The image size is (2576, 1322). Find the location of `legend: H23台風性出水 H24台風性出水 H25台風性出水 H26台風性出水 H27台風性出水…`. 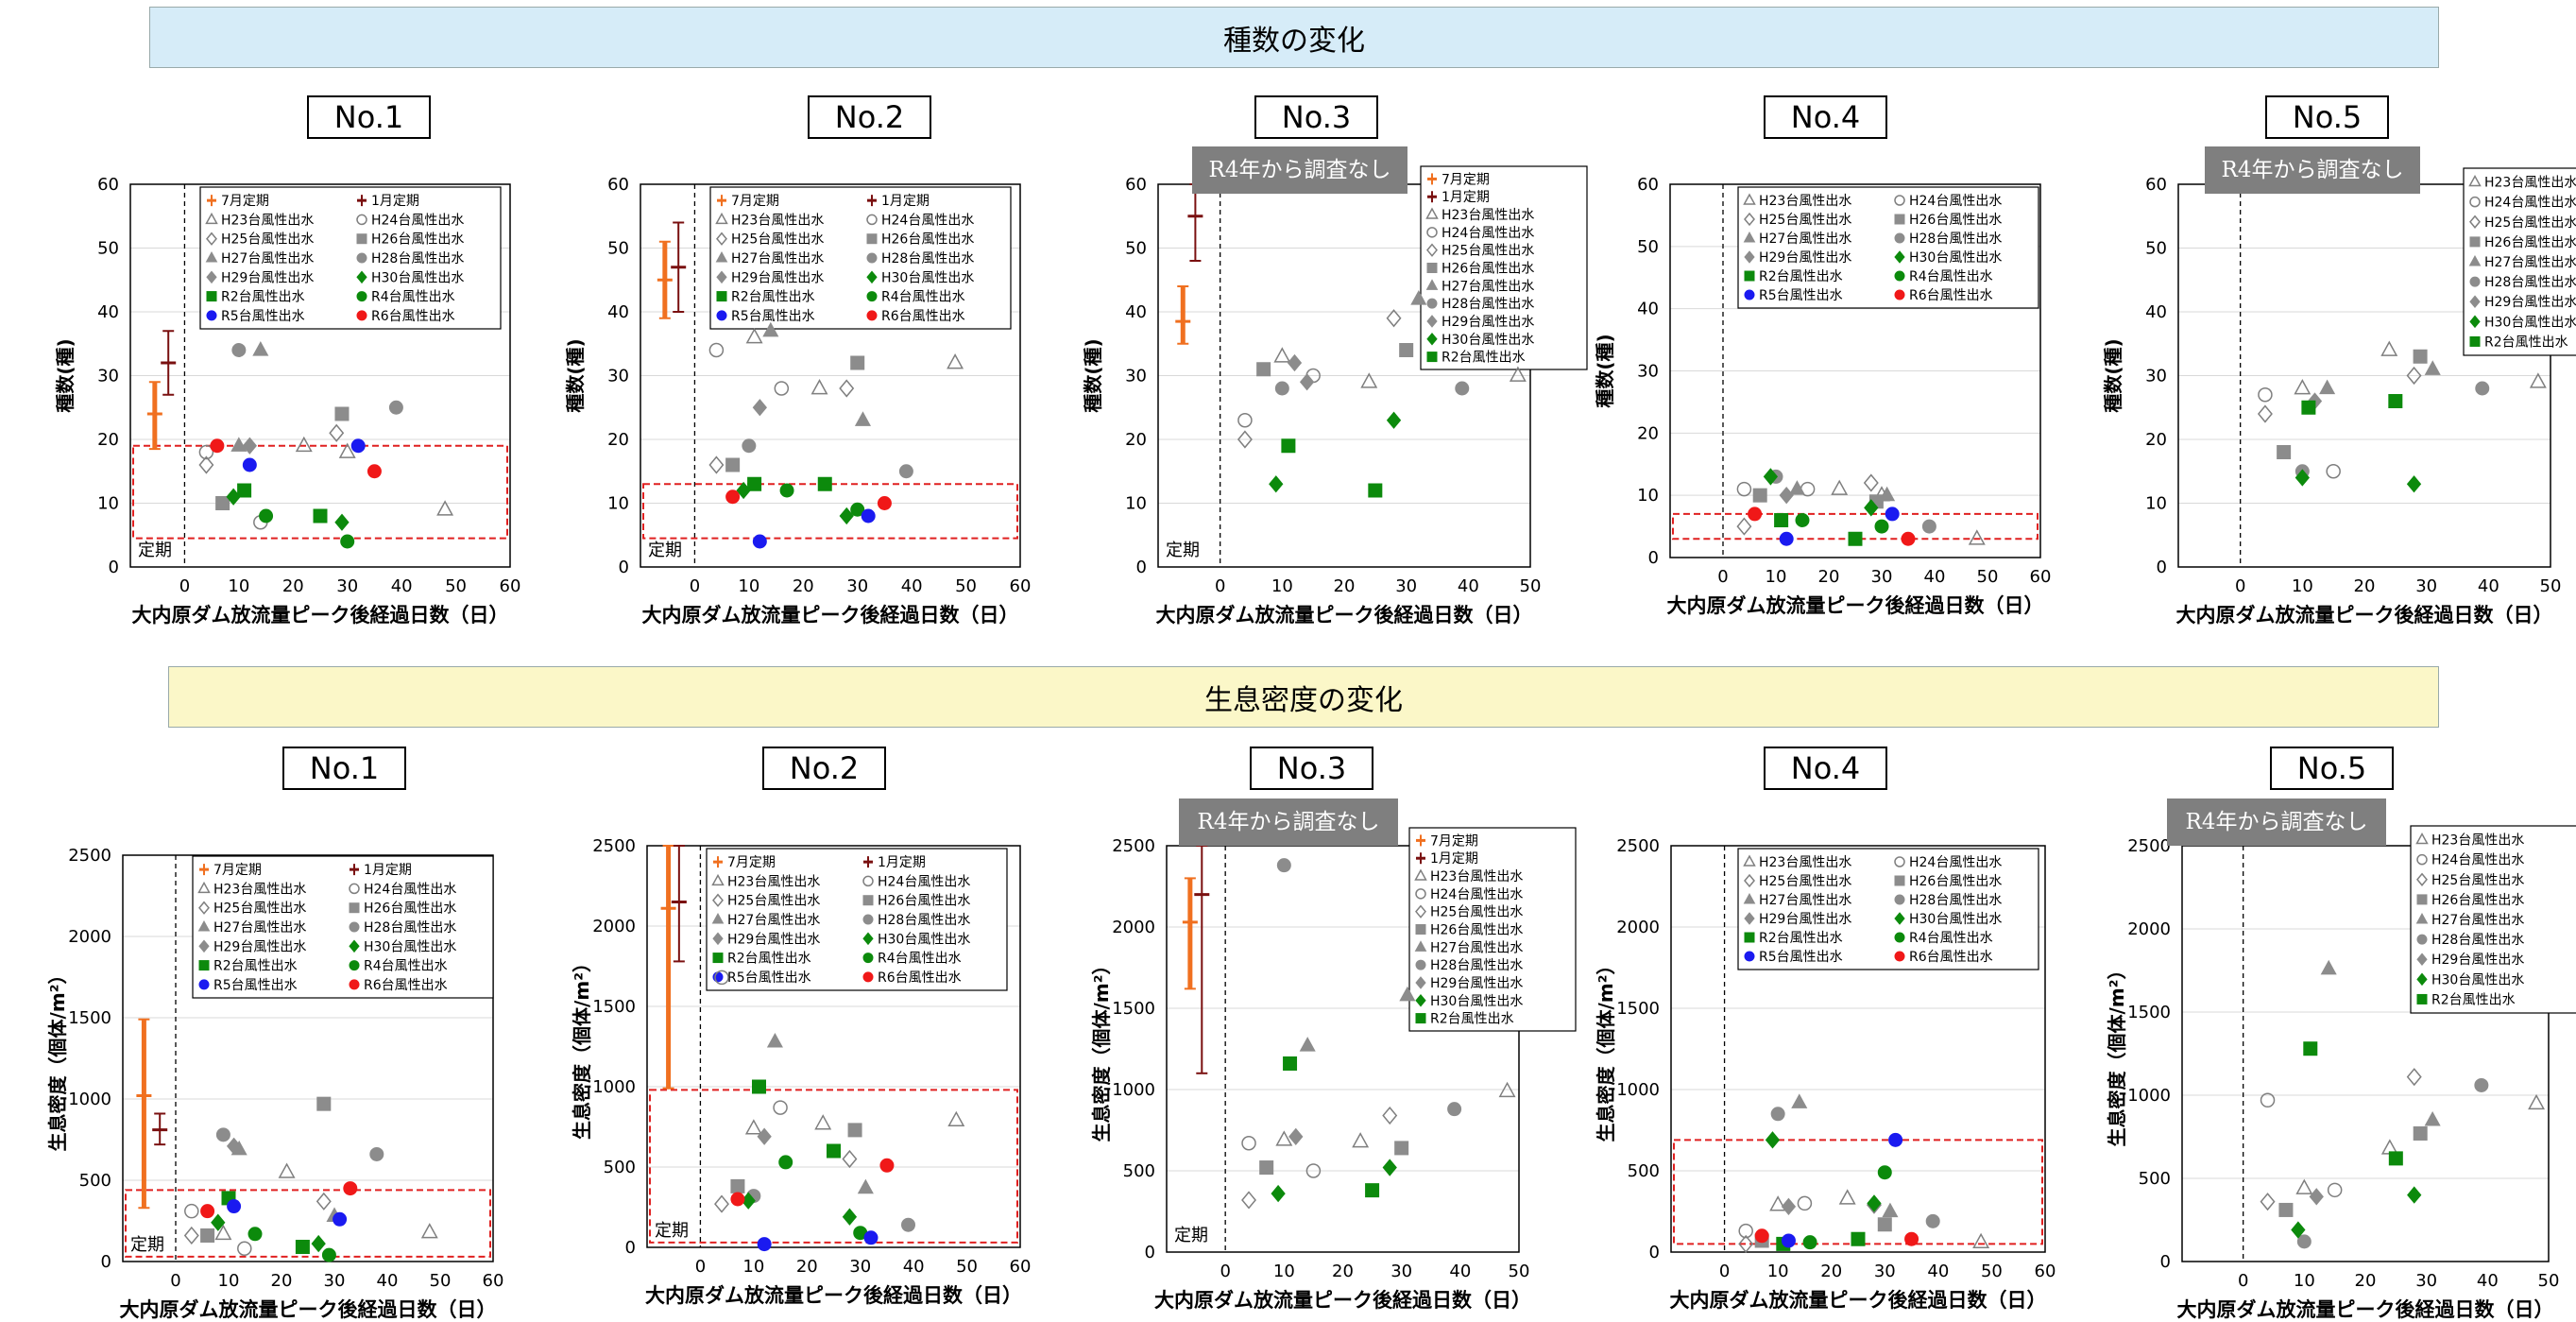

legend: H23台風性出水 H24台風性出水 H25台風性出水 H26台風性出水 H27台風性出水… is located at coordinates (1888, 247).